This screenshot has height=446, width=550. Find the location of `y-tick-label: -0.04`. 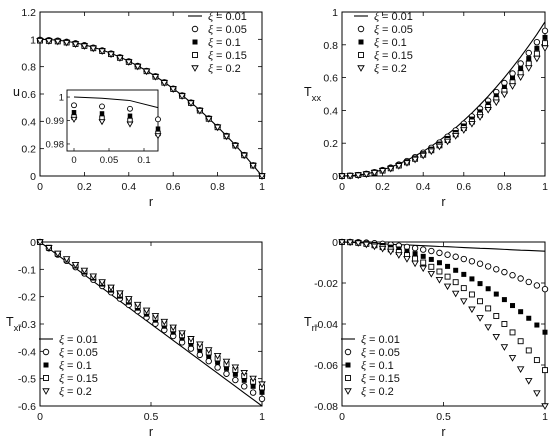

y-tick-label: -0.04 is located at coordinates (326, 325).